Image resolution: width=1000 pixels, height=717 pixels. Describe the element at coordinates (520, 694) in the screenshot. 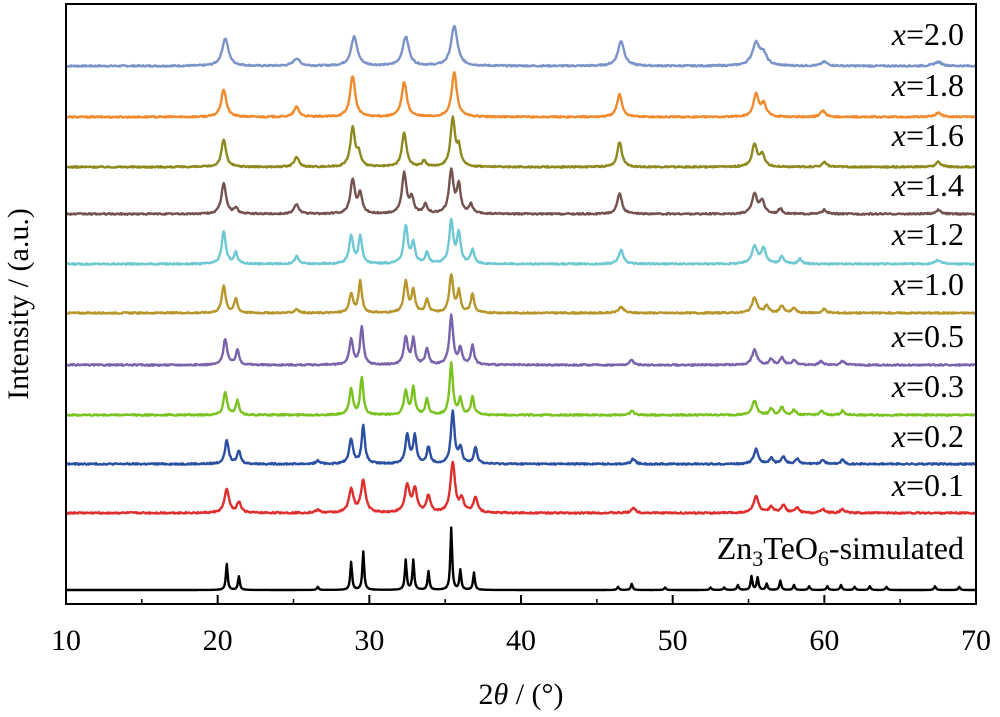

I see `x-axis-title: 2θ / (°)` at that location.